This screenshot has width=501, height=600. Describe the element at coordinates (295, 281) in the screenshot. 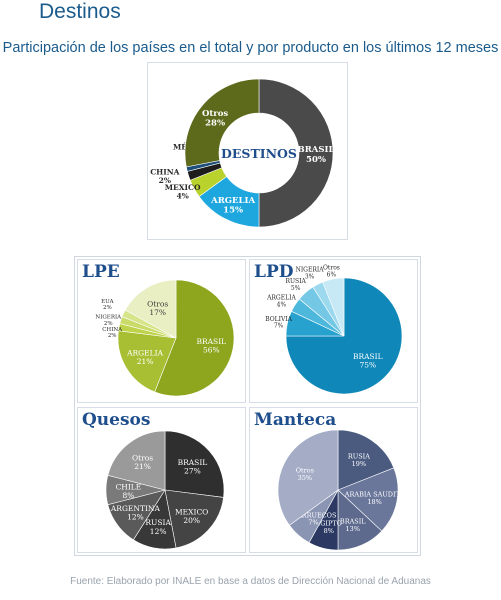

I see `lpd-label-rusia: RUSIA` at that location.